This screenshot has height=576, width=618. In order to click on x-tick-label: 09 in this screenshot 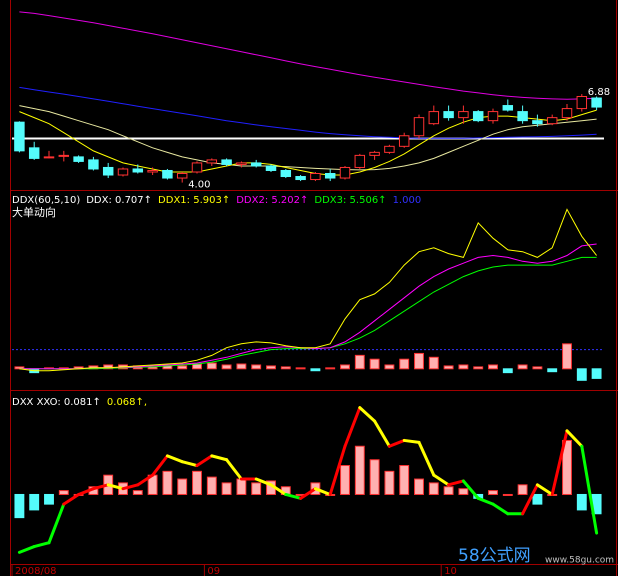, I will do `click(213, 571)`.